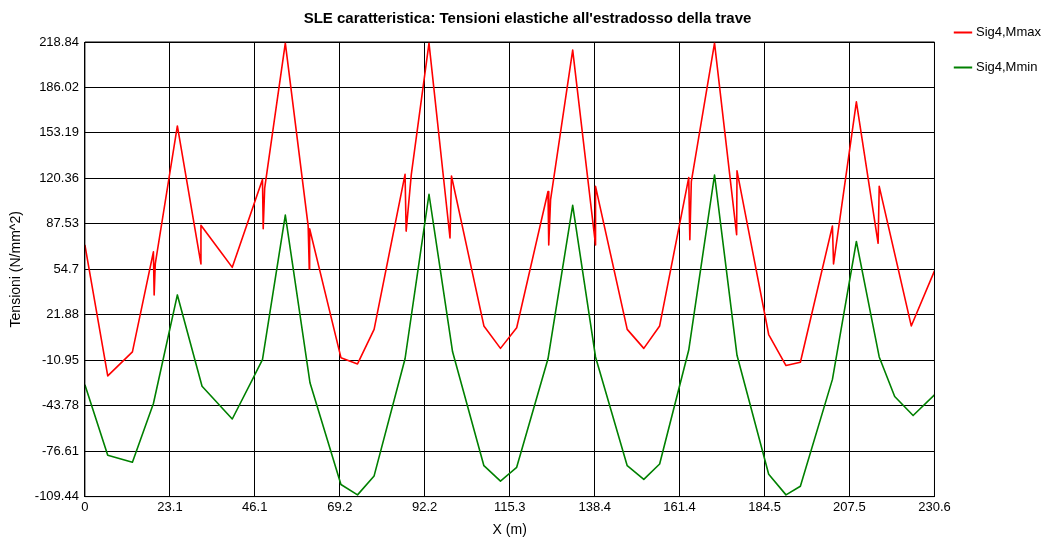  I want to click on y-tick-label: -109.44, so click(56, 496).